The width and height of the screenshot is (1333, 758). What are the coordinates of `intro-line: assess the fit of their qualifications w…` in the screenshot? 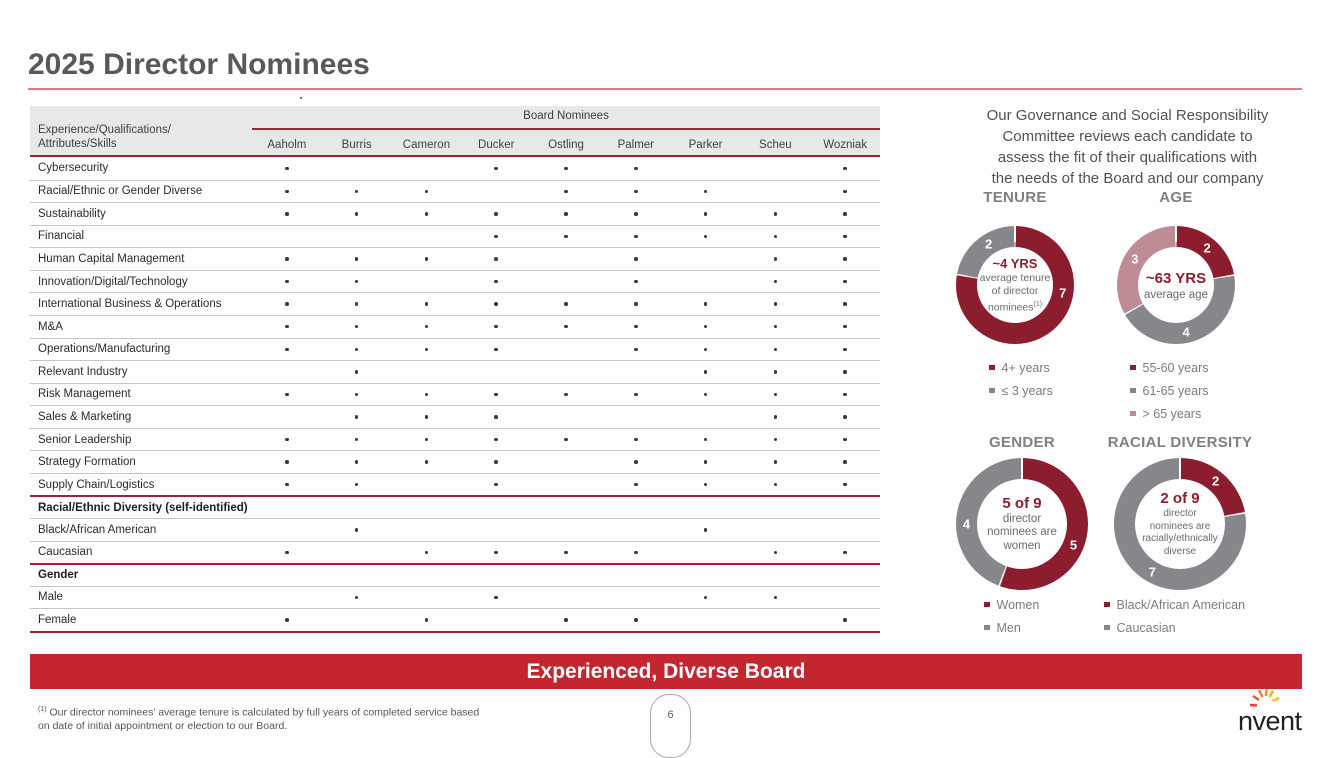 It's located at (1127, 157).